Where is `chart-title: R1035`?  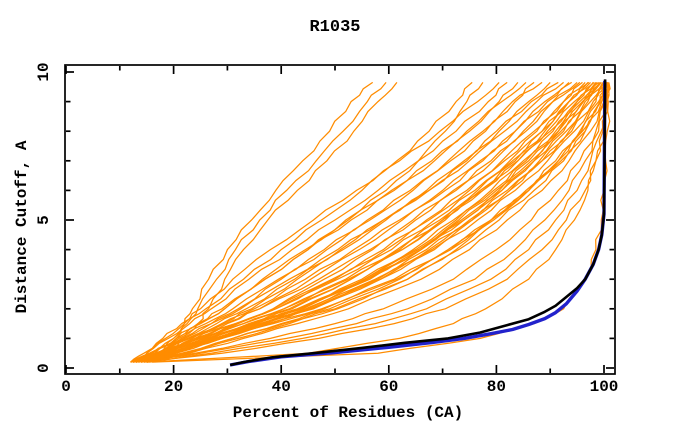
chart-title: R1035 is located at coordinates (334, 27).